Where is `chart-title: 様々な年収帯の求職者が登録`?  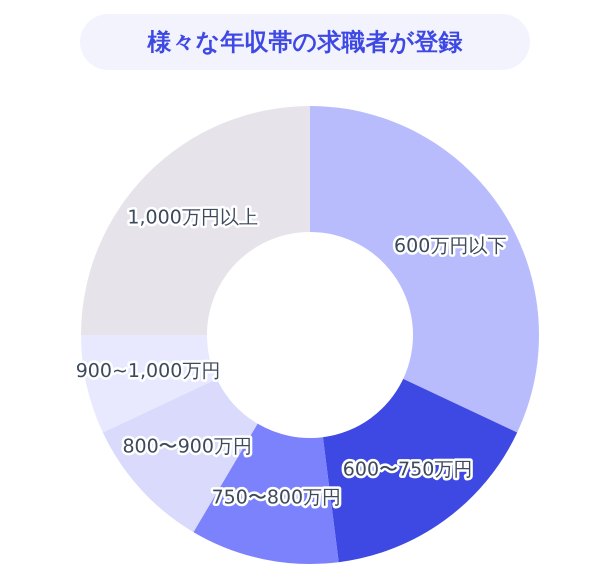
chart-title: 様々な年収帯の求職者が登録 is located at coordinates (305, 42).